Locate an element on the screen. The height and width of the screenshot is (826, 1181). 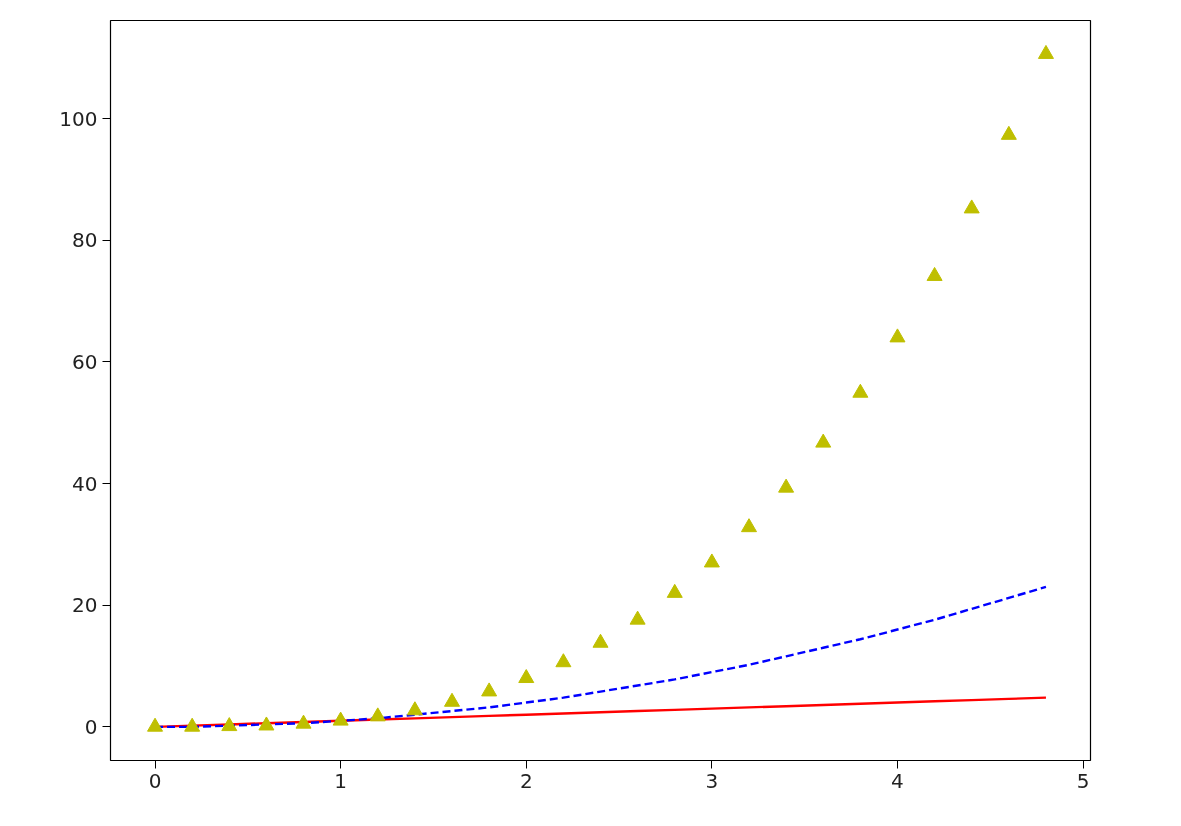
y-tick-label: 60 is located at coordinates (85, 361).